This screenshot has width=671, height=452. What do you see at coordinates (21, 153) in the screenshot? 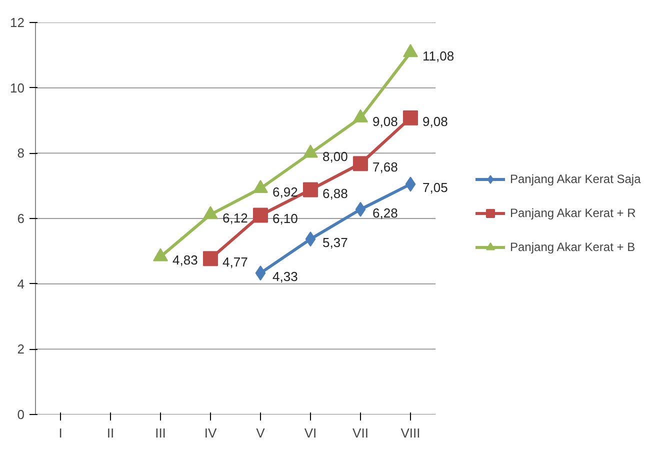
I see `y-tick-label: 8` at bounding box center [21, 153].